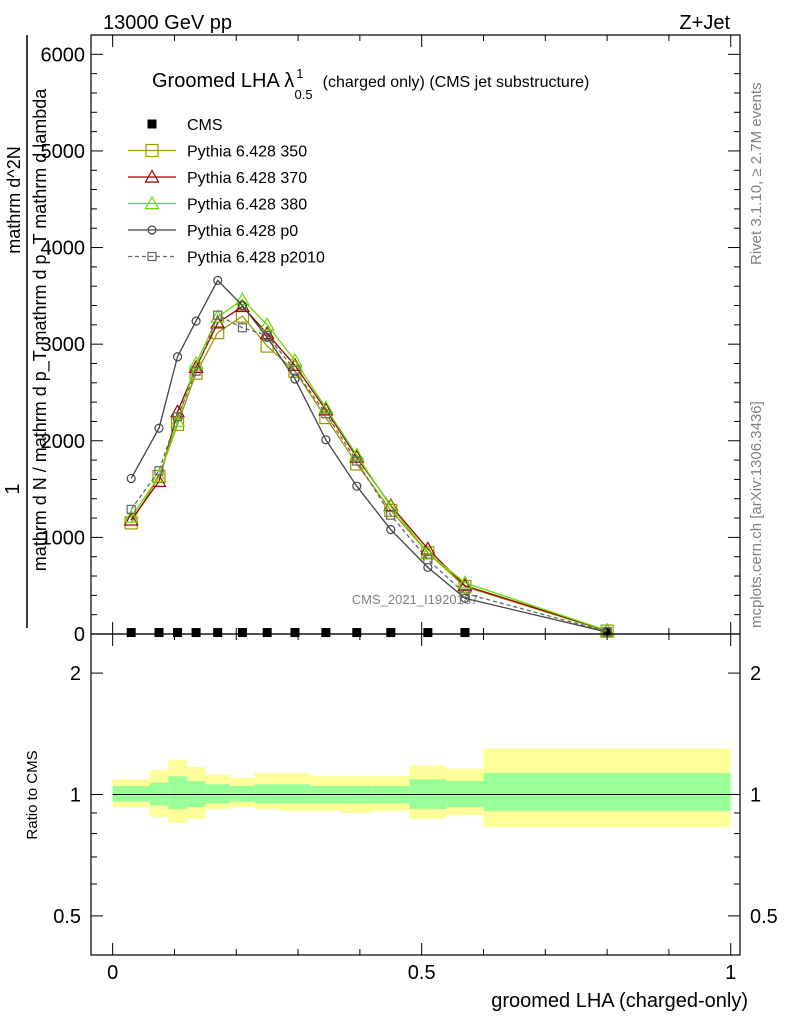 This screenshot has height=1024, width=786. Describe the element at coordinates (63, 538) in the screenshot. I see `y-tick-label: 1000` at that location.